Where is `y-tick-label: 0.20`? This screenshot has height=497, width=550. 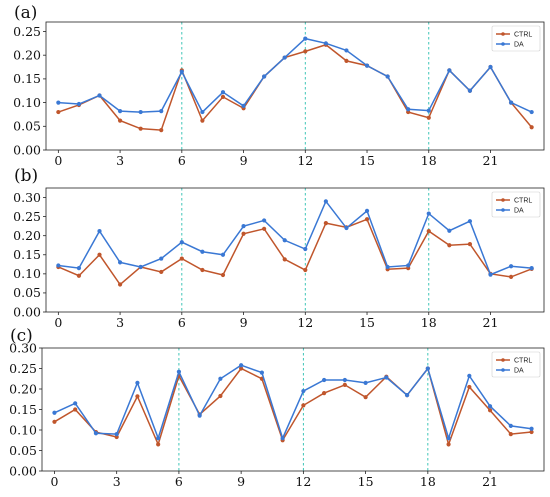 y-tick-label: 0.20 is located at coordinates (23, 388).